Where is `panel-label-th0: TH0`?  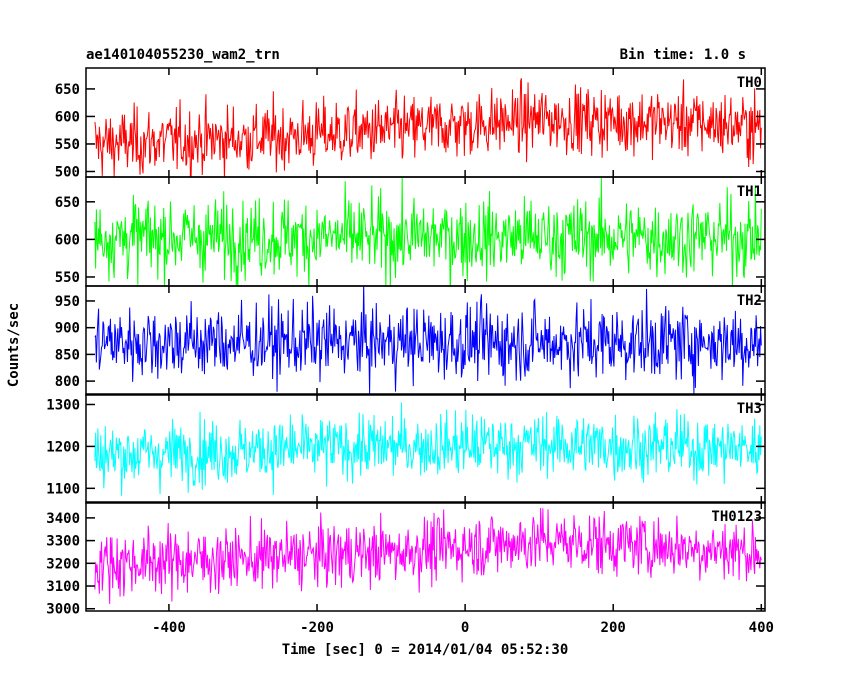 panel-label-th0: TH0 is located at coordinates (749, 83).